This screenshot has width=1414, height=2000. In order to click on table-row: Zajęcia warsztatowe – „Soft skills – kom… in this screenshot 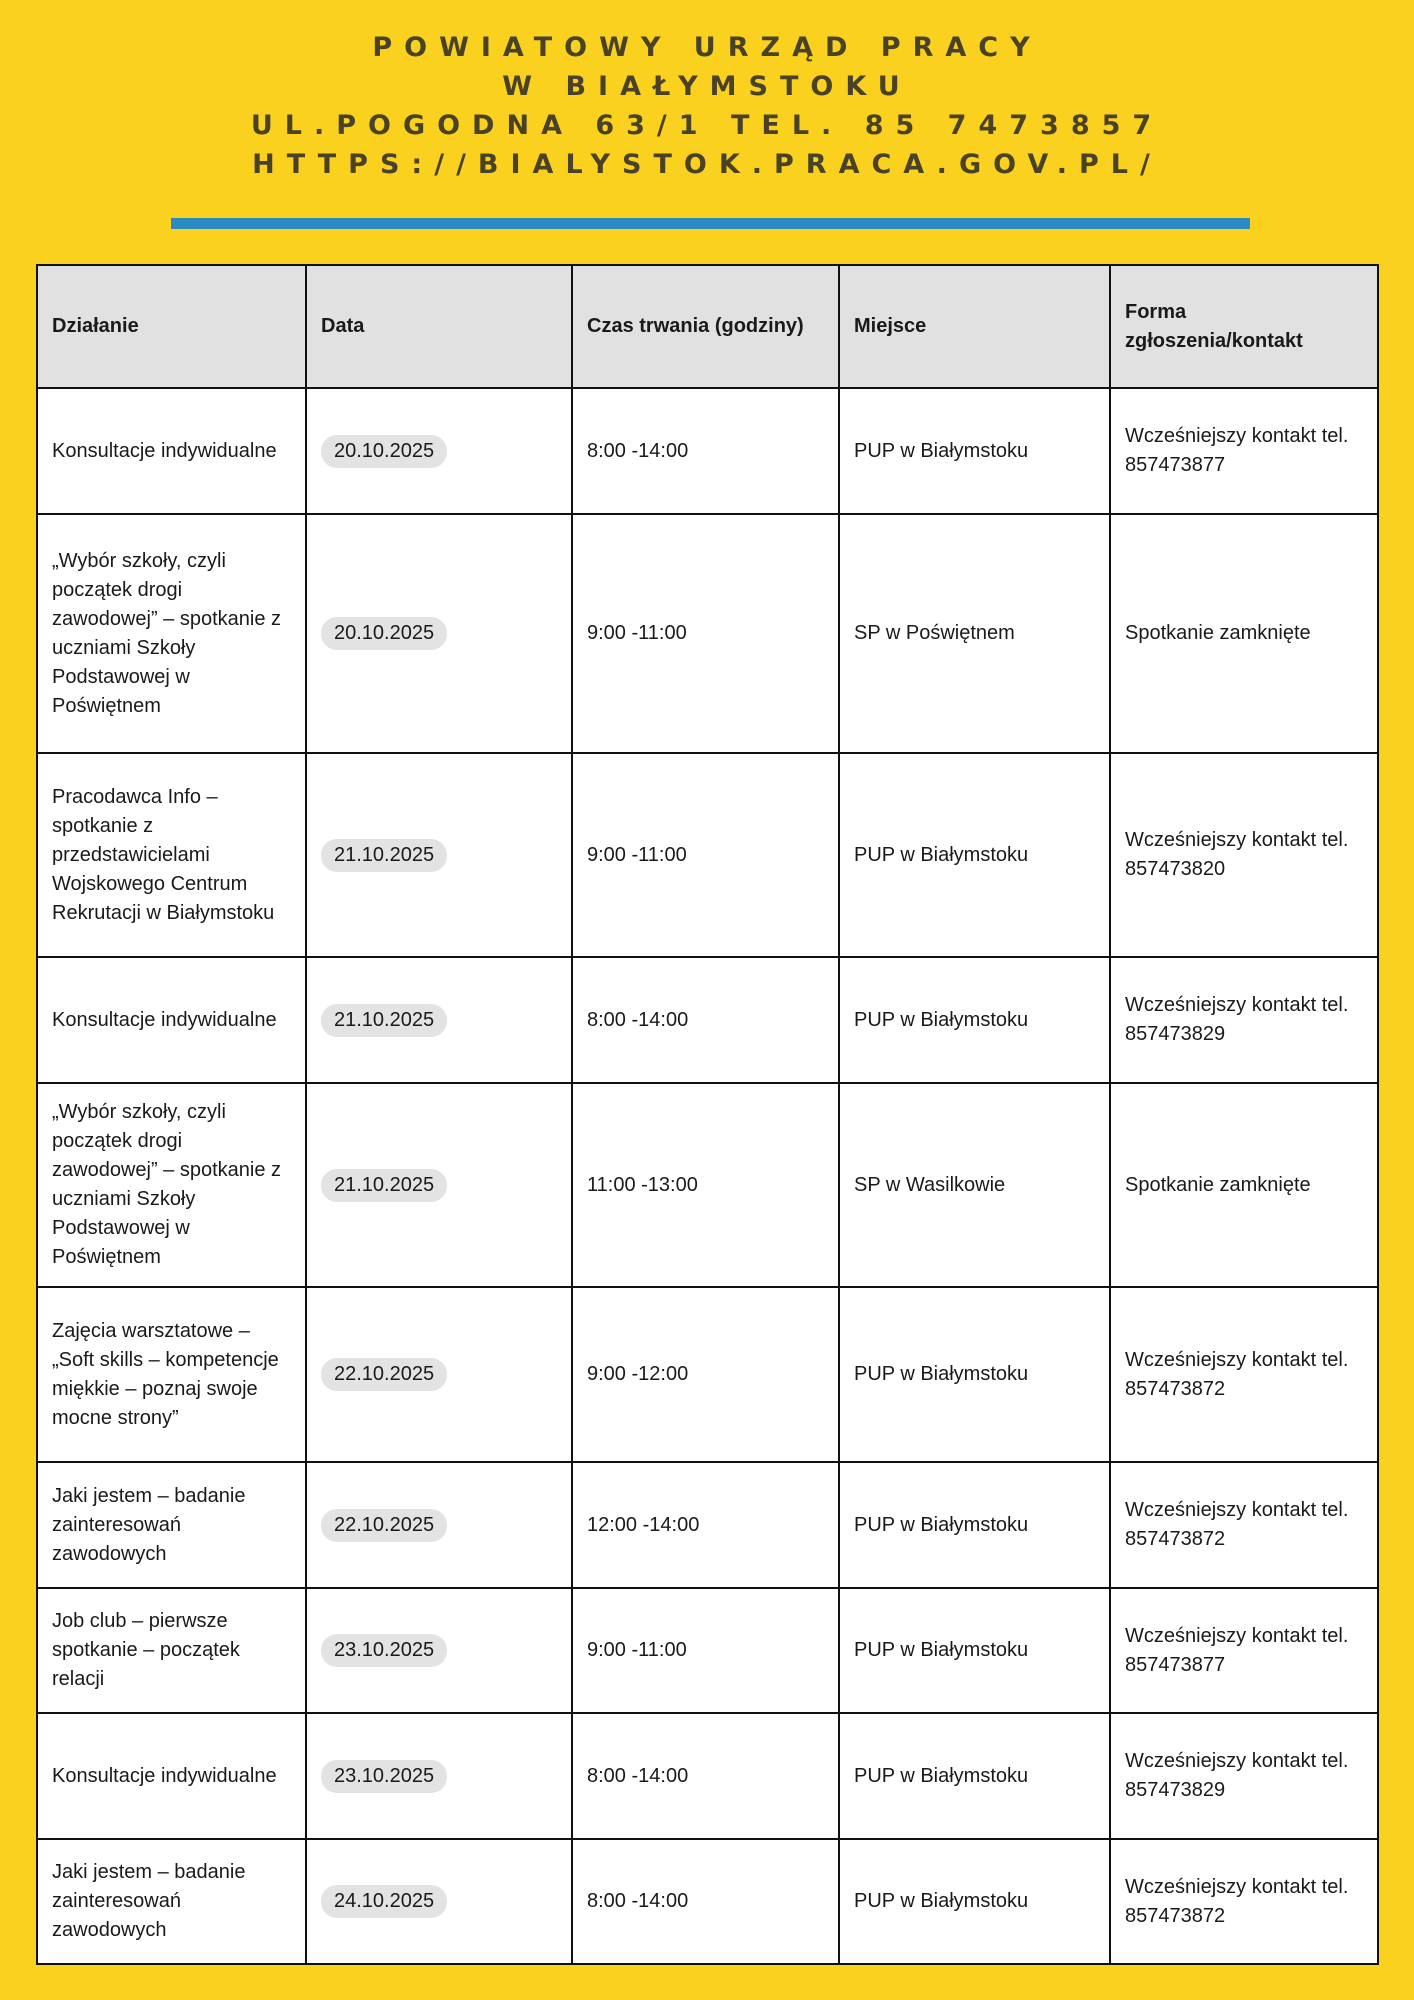, I will do `click(707, 1374)`.